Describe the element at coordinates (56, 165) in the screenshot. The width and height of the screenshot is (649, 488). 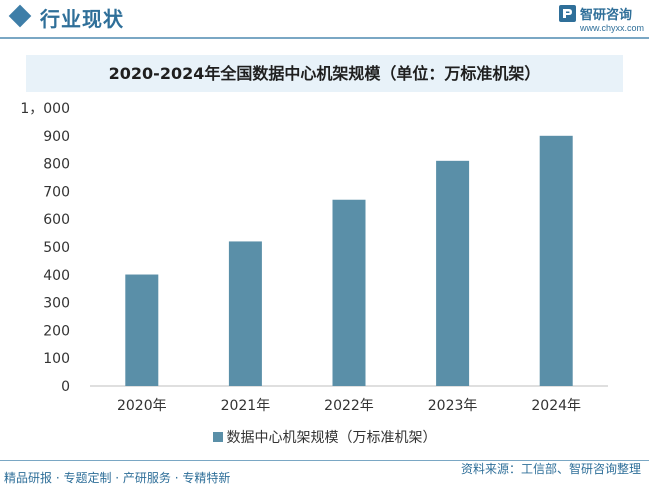
I see `y-tick-label: 800` at that location.